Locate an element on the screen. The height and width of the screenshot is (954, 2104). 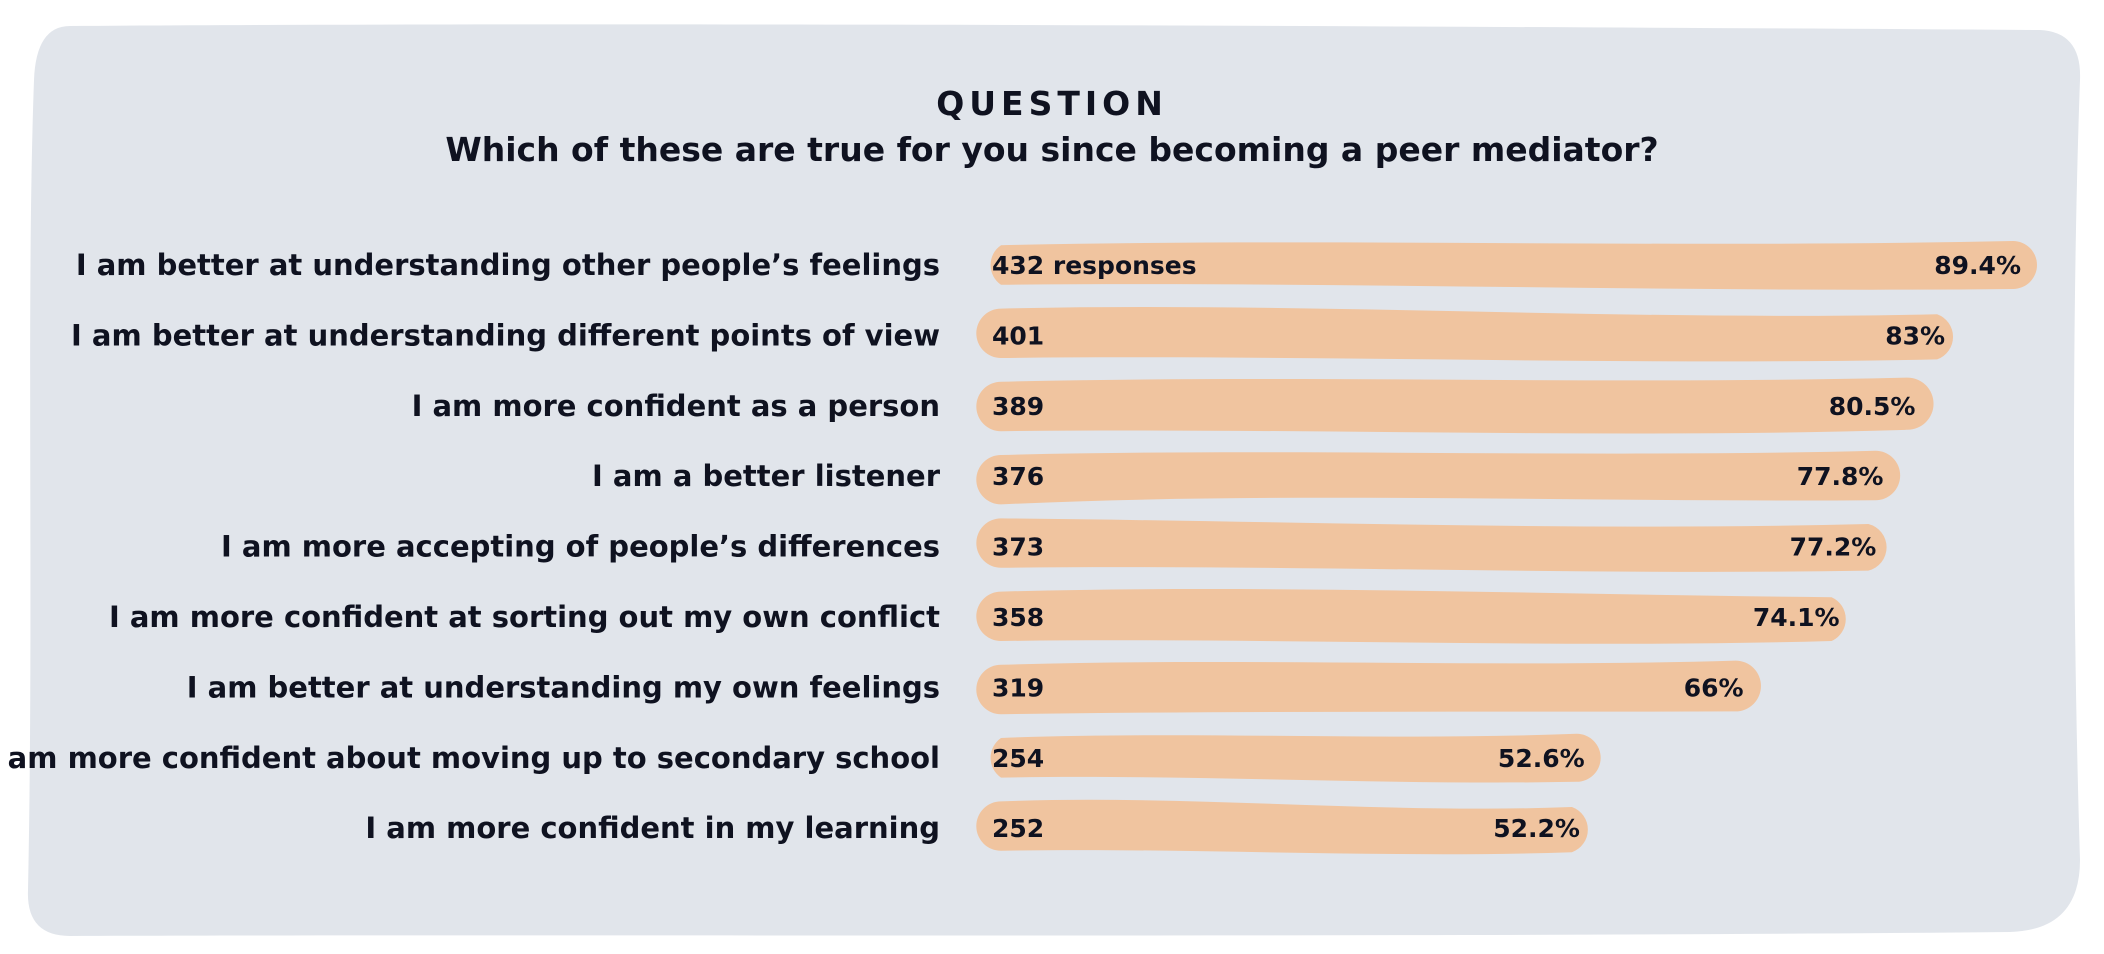
count-label: 432 responses is located at coordinates (1094, 265).